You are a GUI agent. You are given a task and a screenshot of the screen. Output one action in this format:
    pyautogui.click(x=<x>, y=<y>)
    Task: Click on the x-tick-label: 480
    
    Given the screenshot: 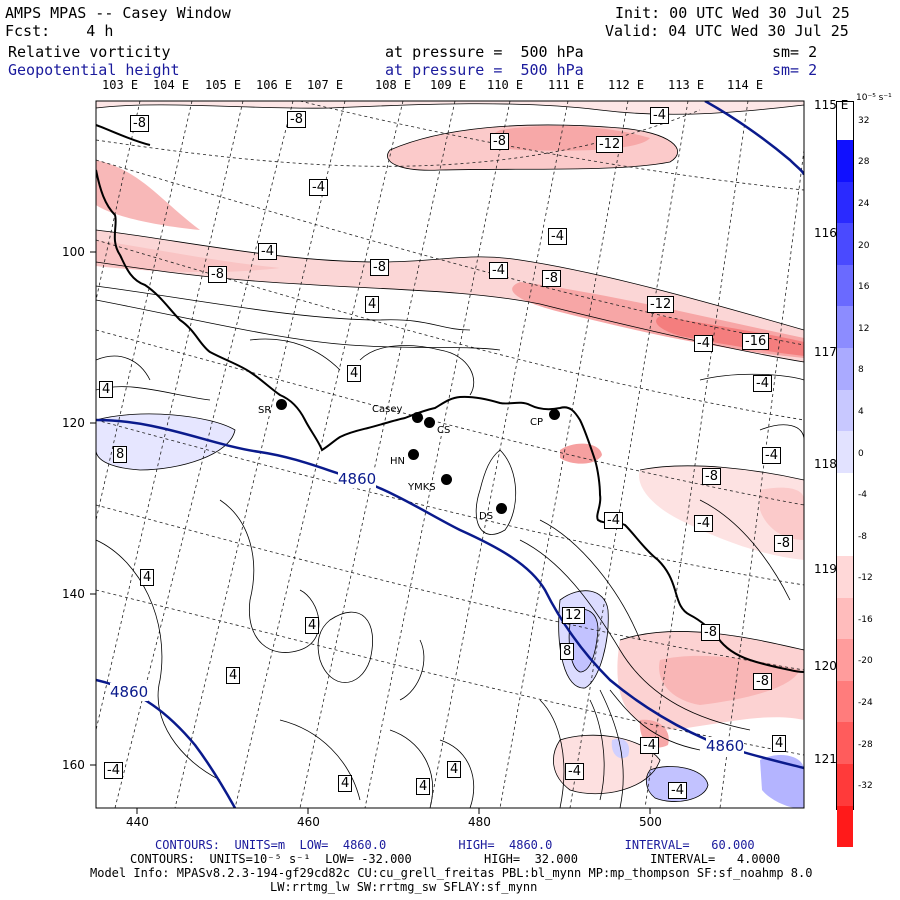 What is the action you would take?
    pyautogui.click(x=479, y=822)
    